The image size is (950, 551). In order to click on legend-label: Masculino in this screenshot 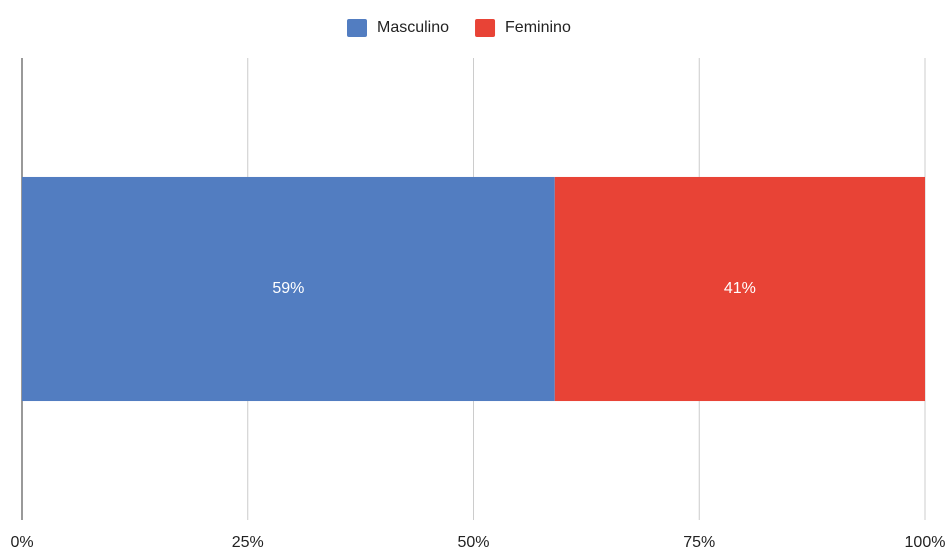, I will do `click(413, 27)`.